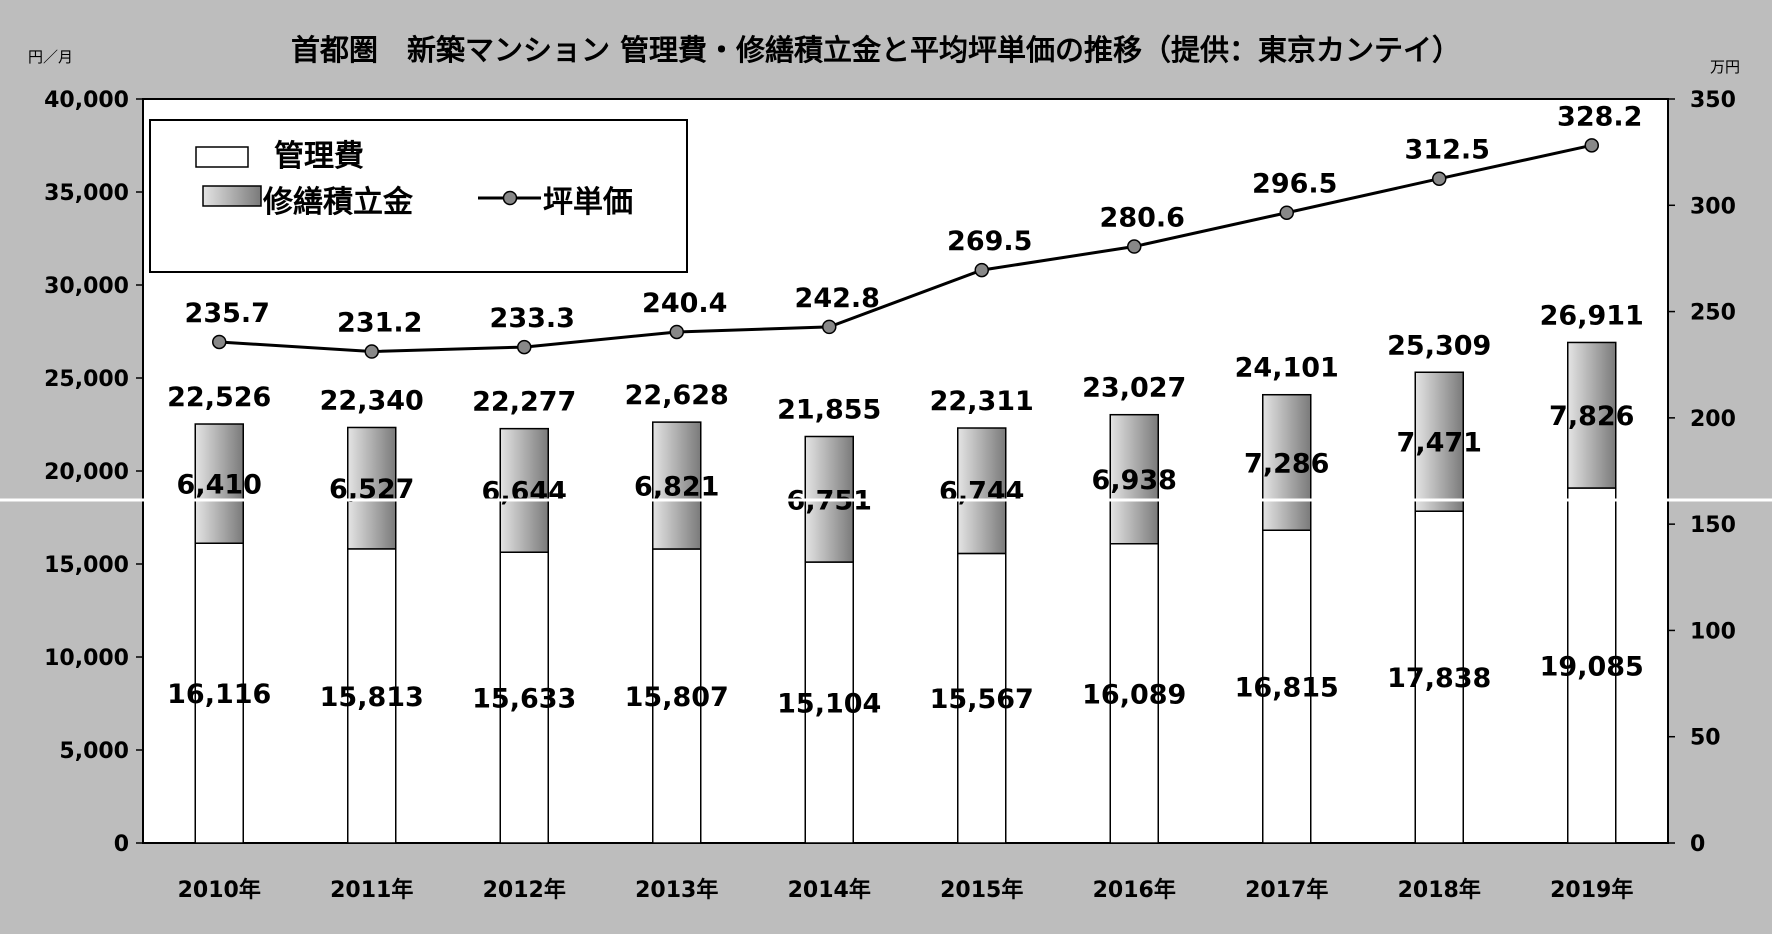 The height and width of the screenshot is (934, 1772). What do you see at coordinates (1439, 345) in the screenshot?
I see `label-total: 25,309` at bounding box center [1439, 345].